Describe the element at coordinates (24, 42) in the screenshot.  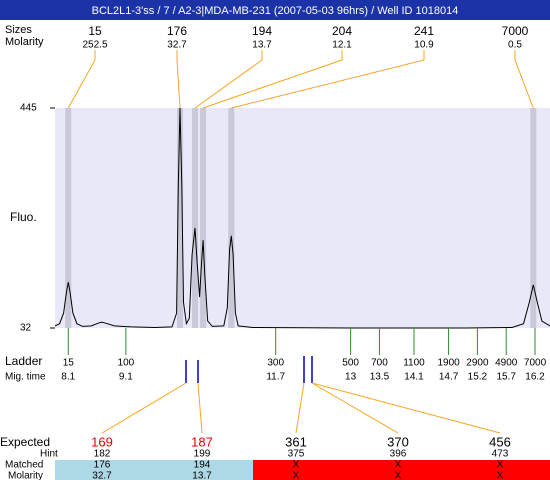
I see `top-label: Molarity` at that location.